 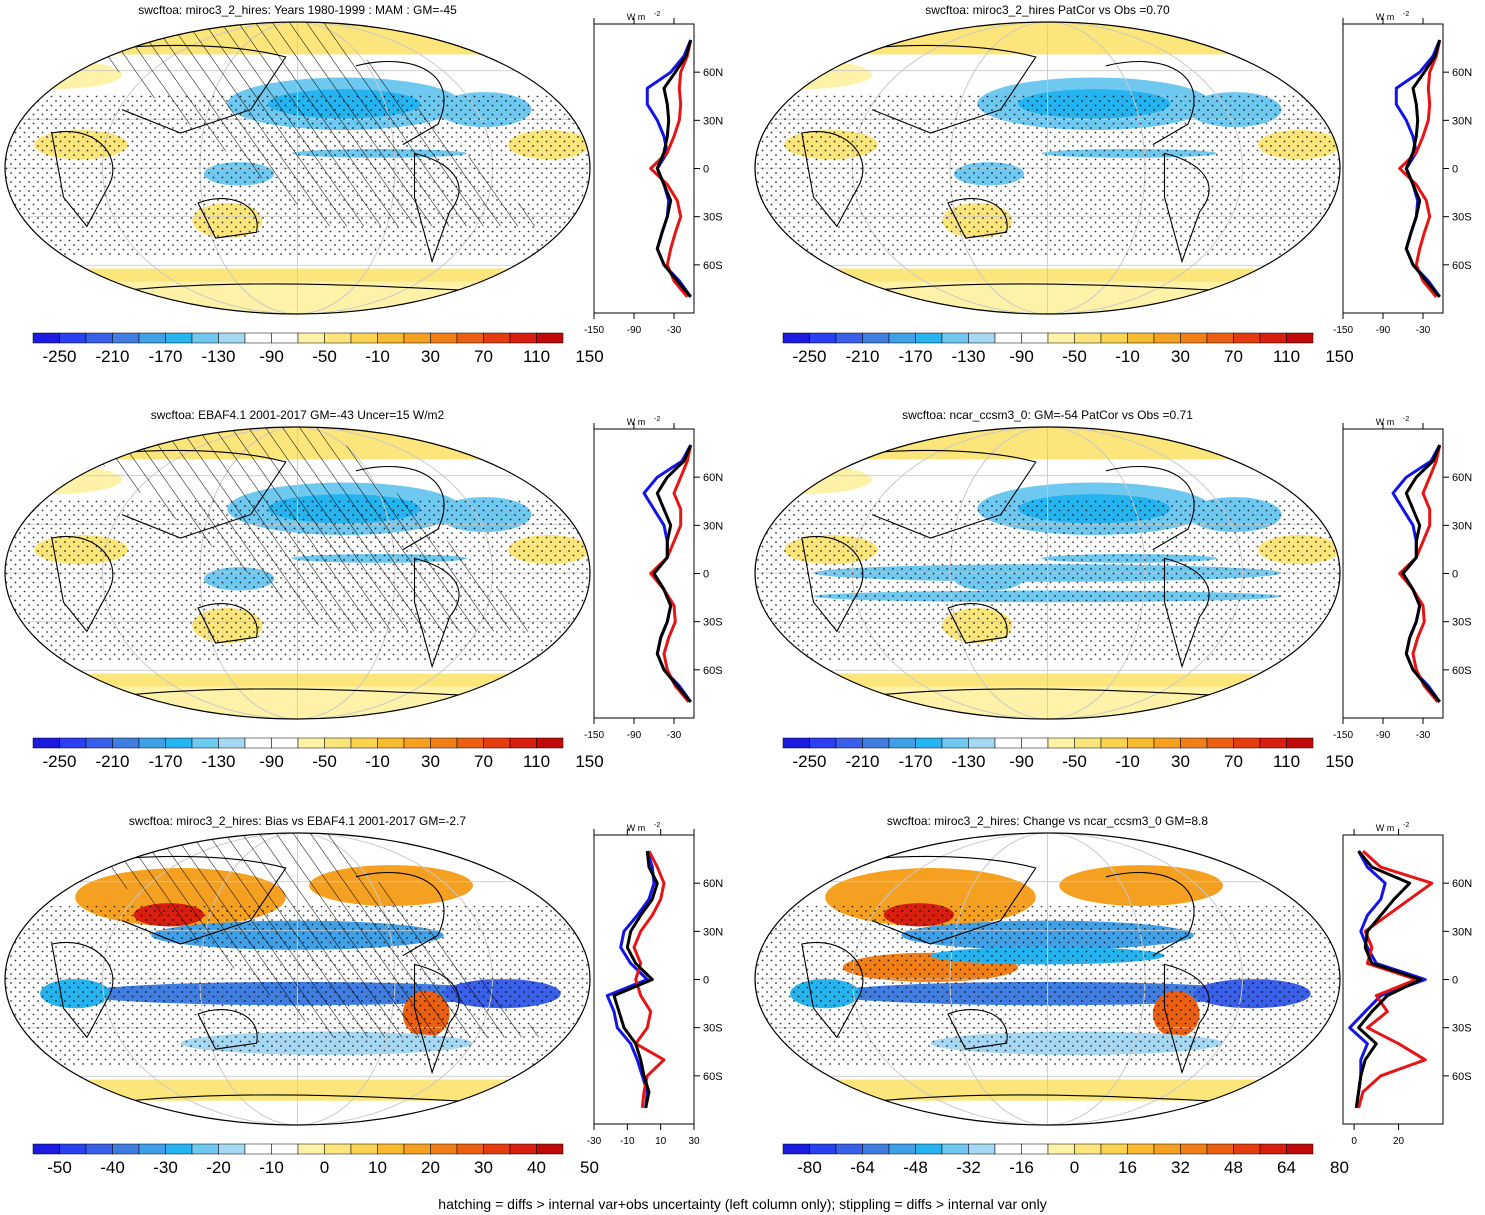 What do you see at coordinates (1286, 356) in the screenshot?
I see `colorbar-label: 110` at bounding box center [1286, 356].